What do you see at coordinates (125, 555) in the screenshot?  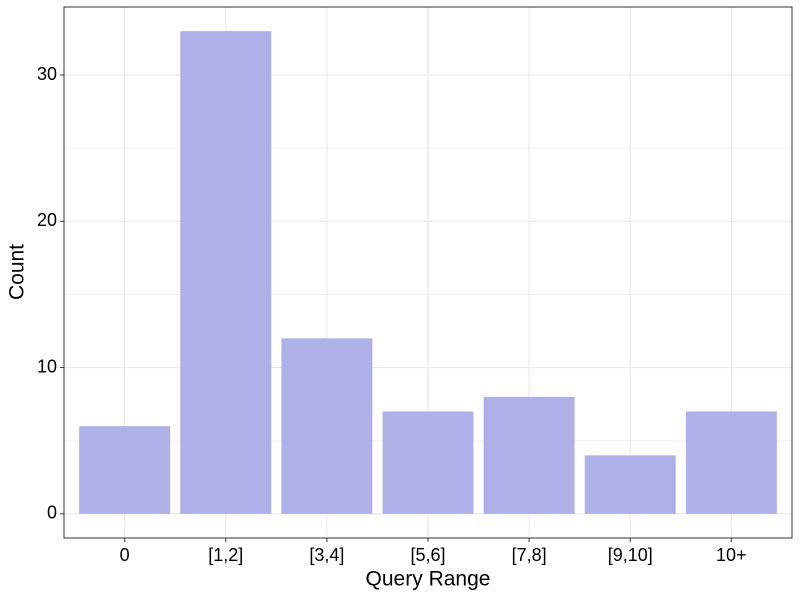 I see `x-tick-label: 0` at bounding box center [125, 555].